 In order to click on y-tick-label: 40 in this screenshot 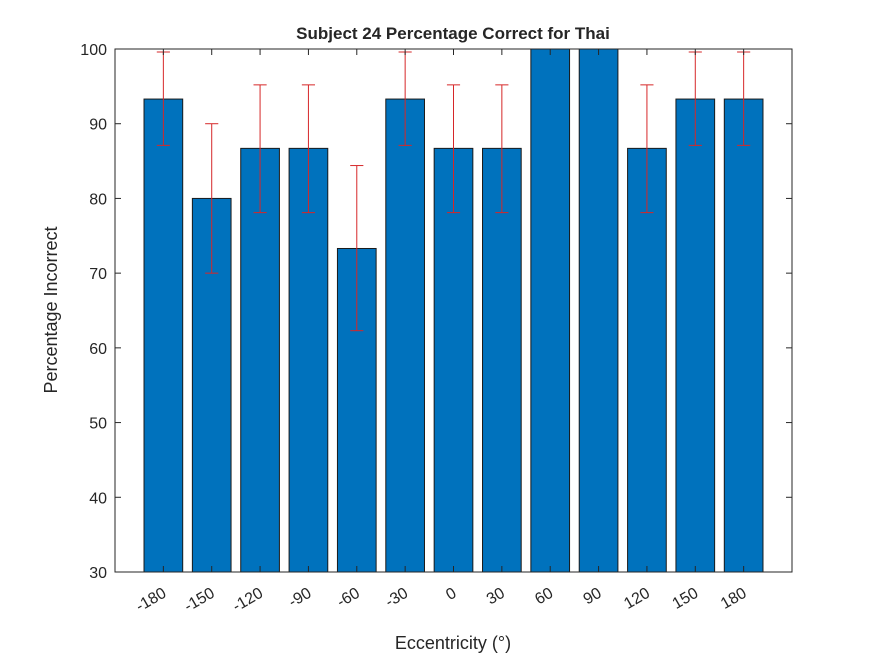, I will do `click(98, 498)`.